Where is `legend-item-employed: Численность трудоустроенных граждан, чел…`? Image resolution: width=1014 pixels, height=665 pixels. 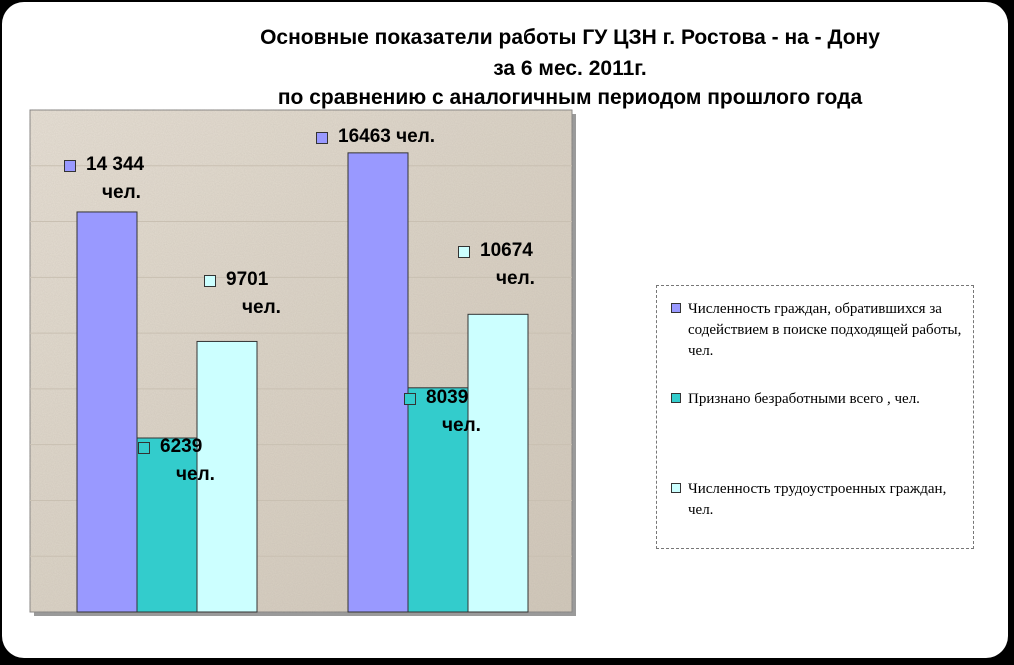 legend-item-employed: Численность трудоустроенных граждан, чел… is located at coordinates (819, 500).